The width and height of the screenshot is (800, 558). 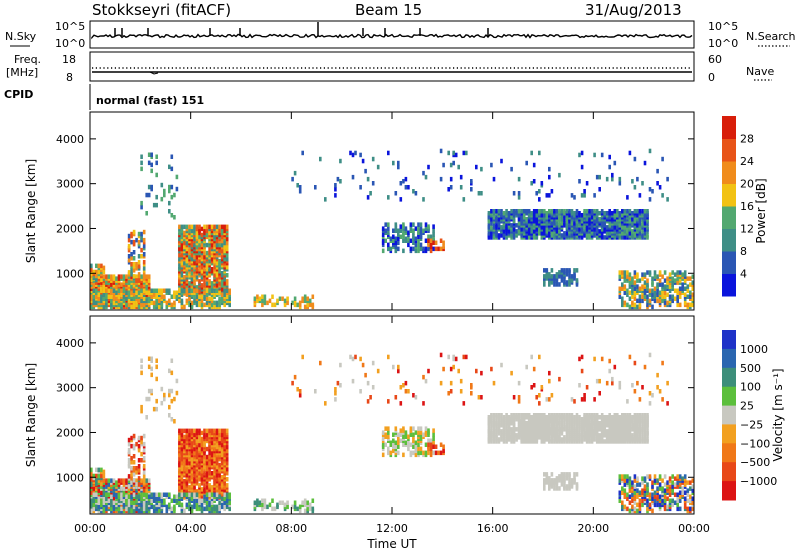 I want to click on power-colorbar-swatch, so click(x=729, y=150).